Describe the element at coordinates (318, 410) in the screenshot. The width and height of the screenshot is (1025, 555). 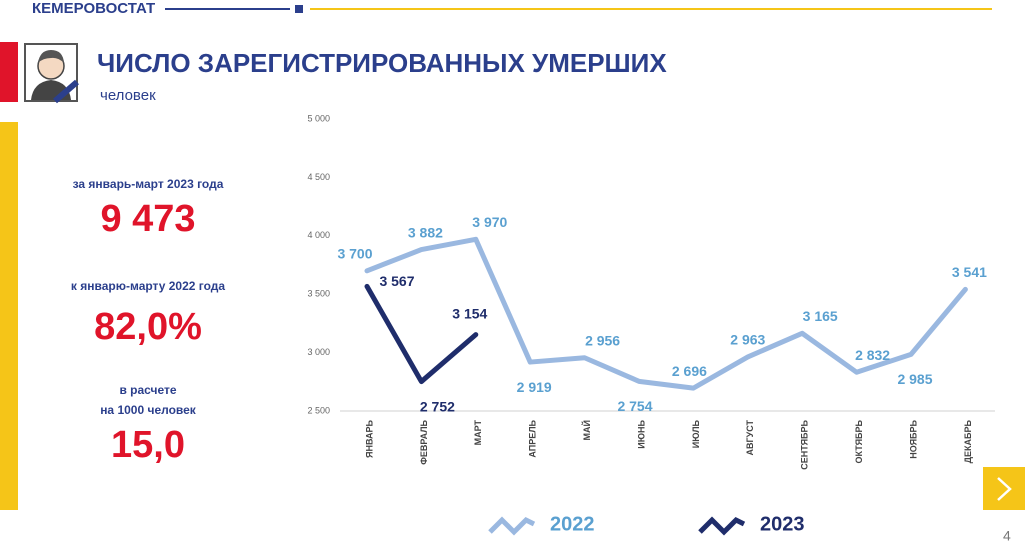
I see `y-tick-label: 2 500` at that location.